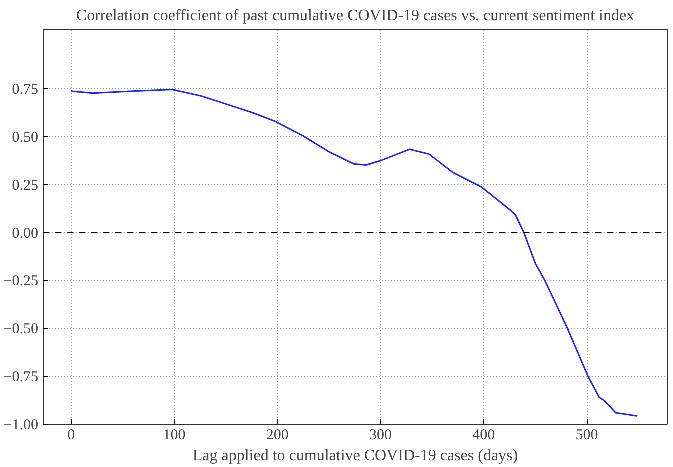 The width and height of the screenshot is (673, 467). What do you see at coordinates (484, 436) in the screenshot?
I see `x-tick-label: 400` at bounding box center [484, 436].